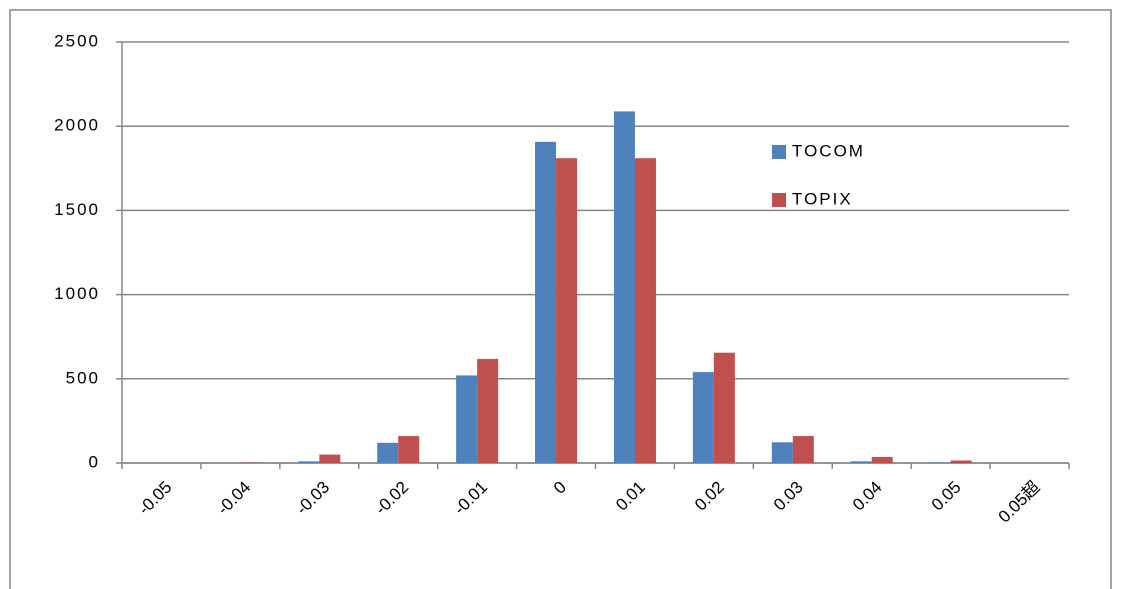 Image resolution: width=1122 pixels, height=589 pixels. What do you see at coordinates (828, 150) in the screenshot?
I see `legend-label: TOCOM` at bounding box center [828, 150].